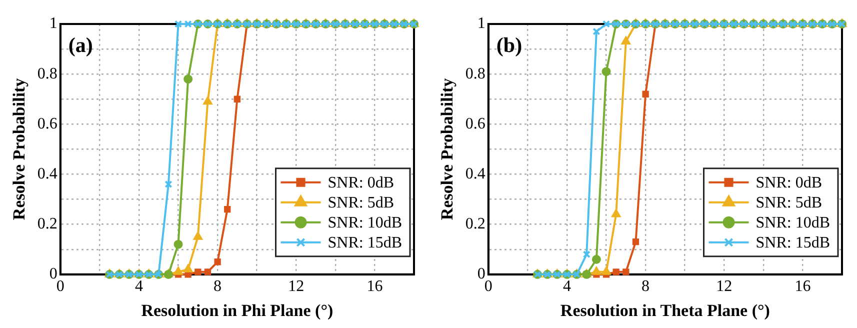 The height and width of the screenshot is (328, 857). What do you see at coordinates (80, 44) in the screenshot?
I see `annotation: (a)` at bounding box center [80, 44].